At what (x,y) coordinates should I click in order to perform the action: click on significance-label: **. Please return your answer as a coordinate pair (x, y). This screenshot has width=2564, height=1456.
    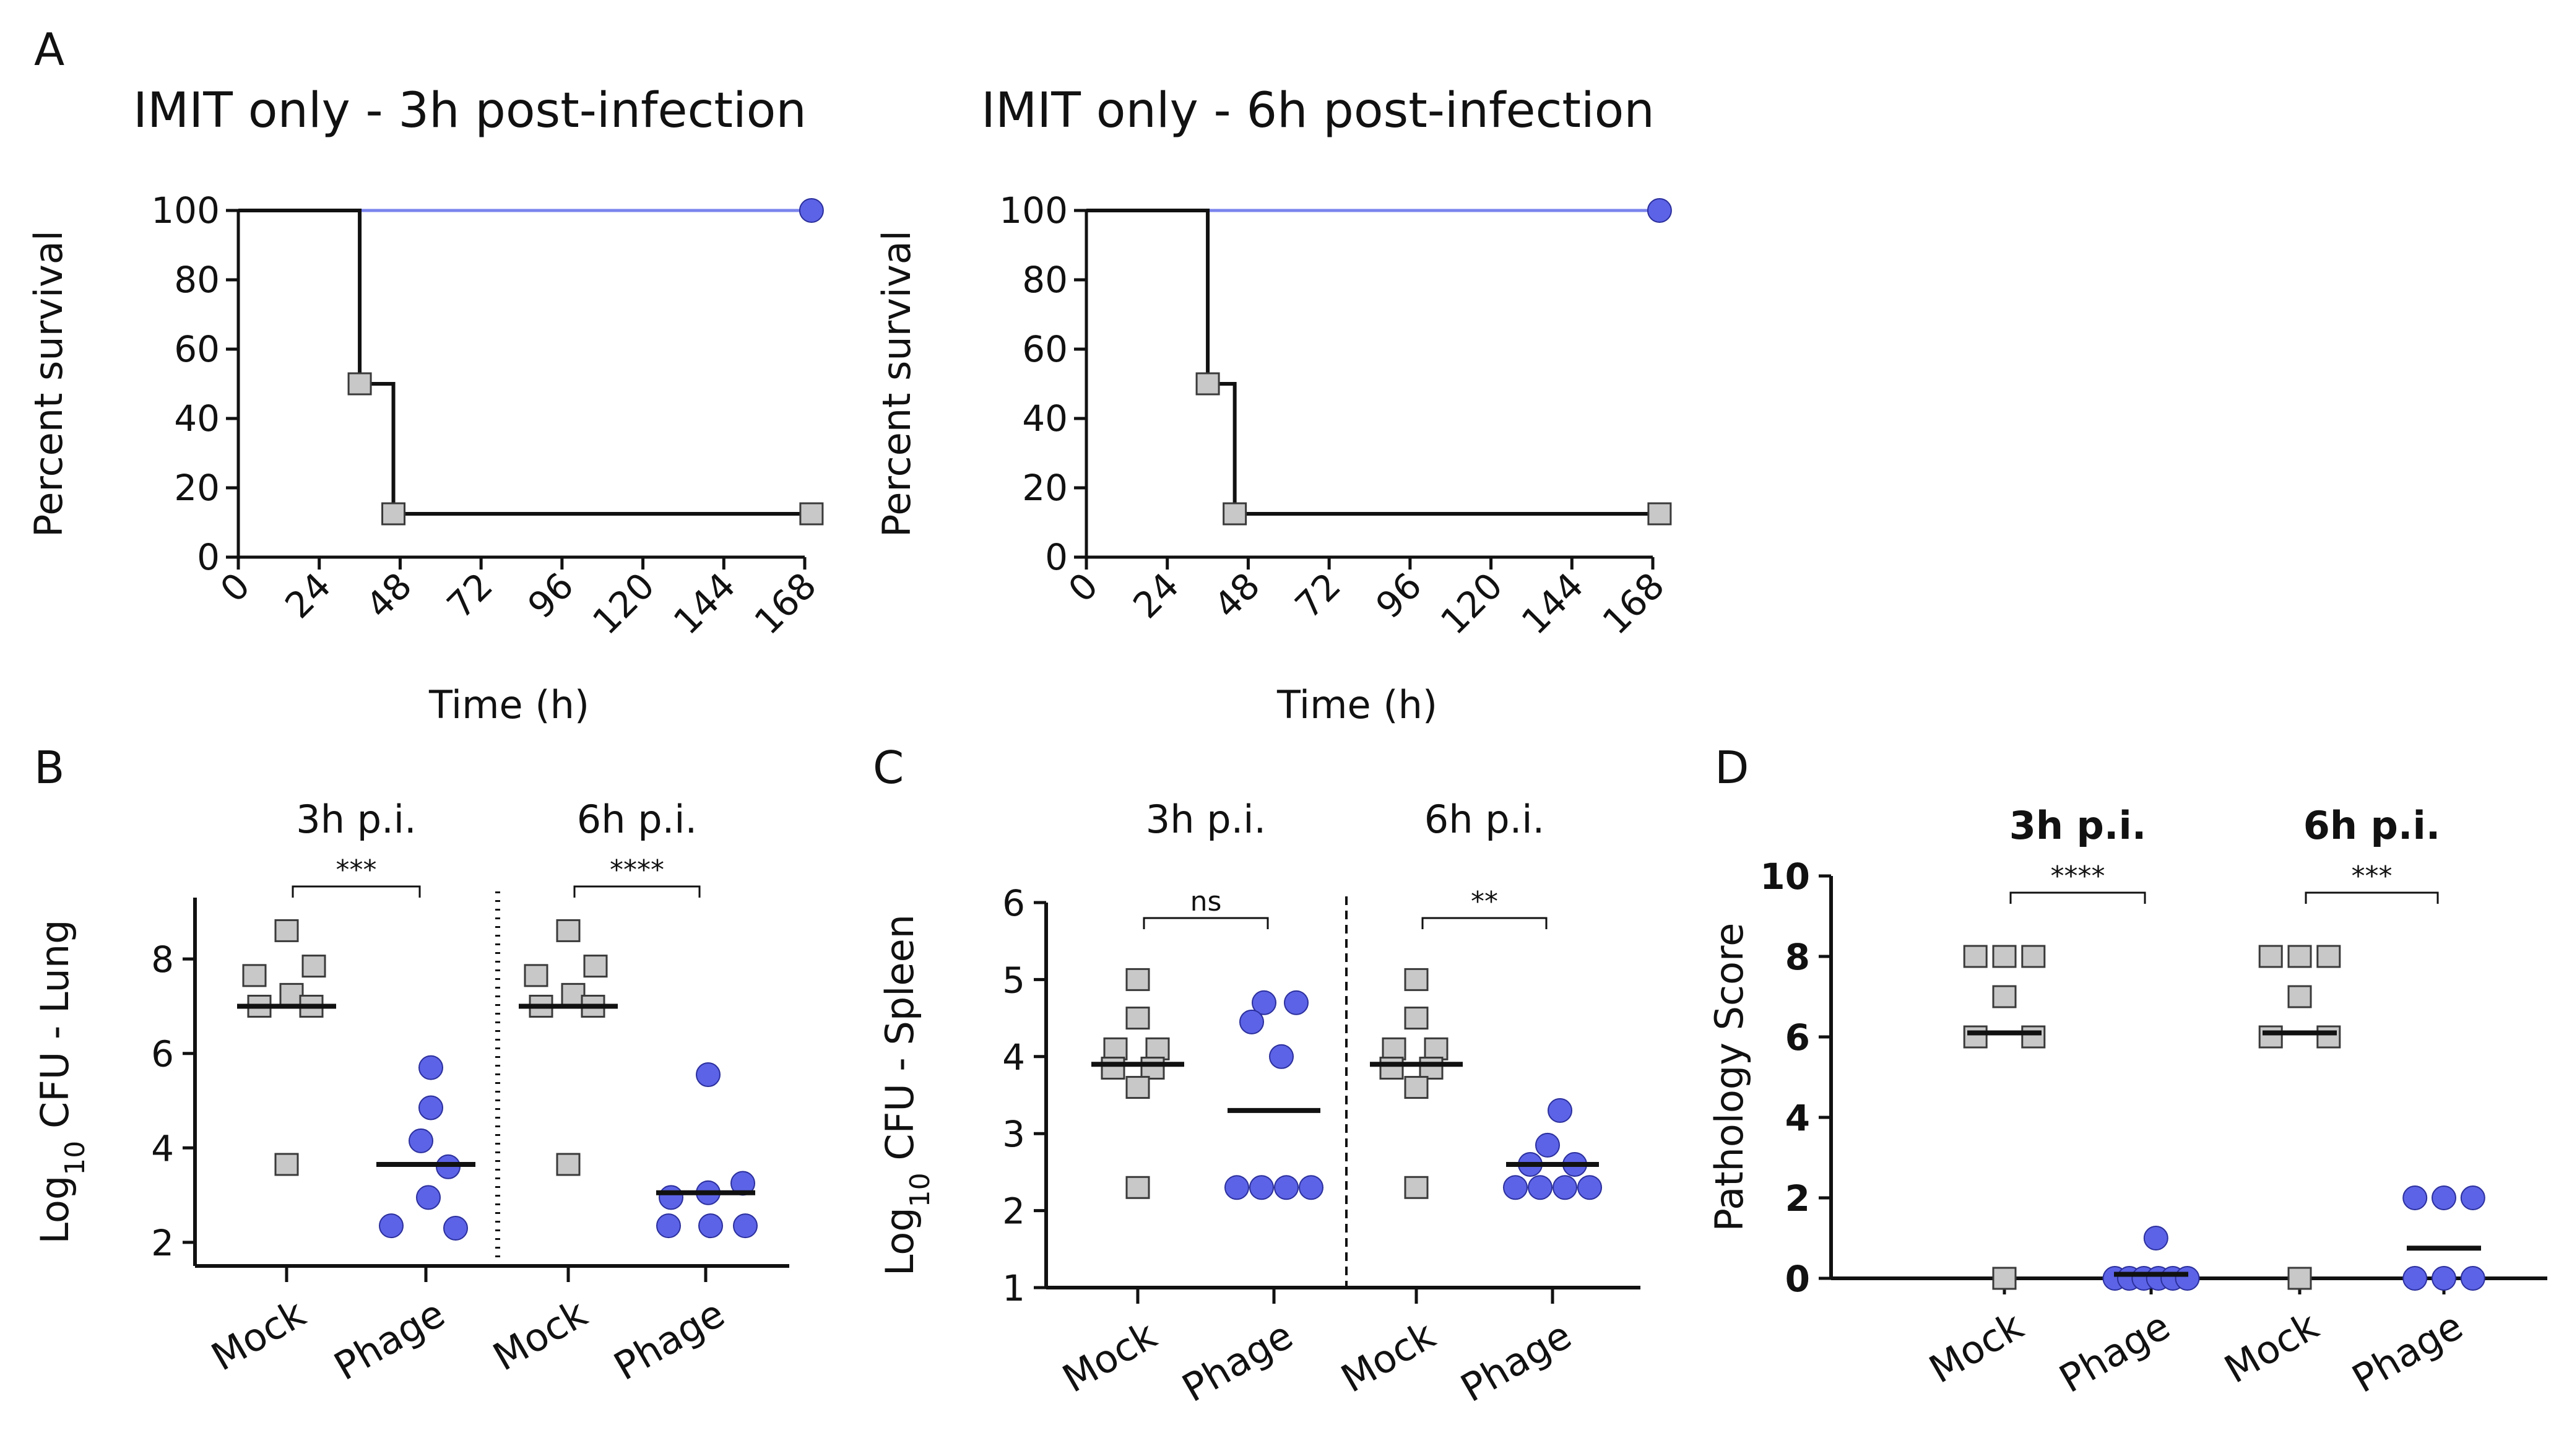
    Looking at the image, I should click on (1485, 901).